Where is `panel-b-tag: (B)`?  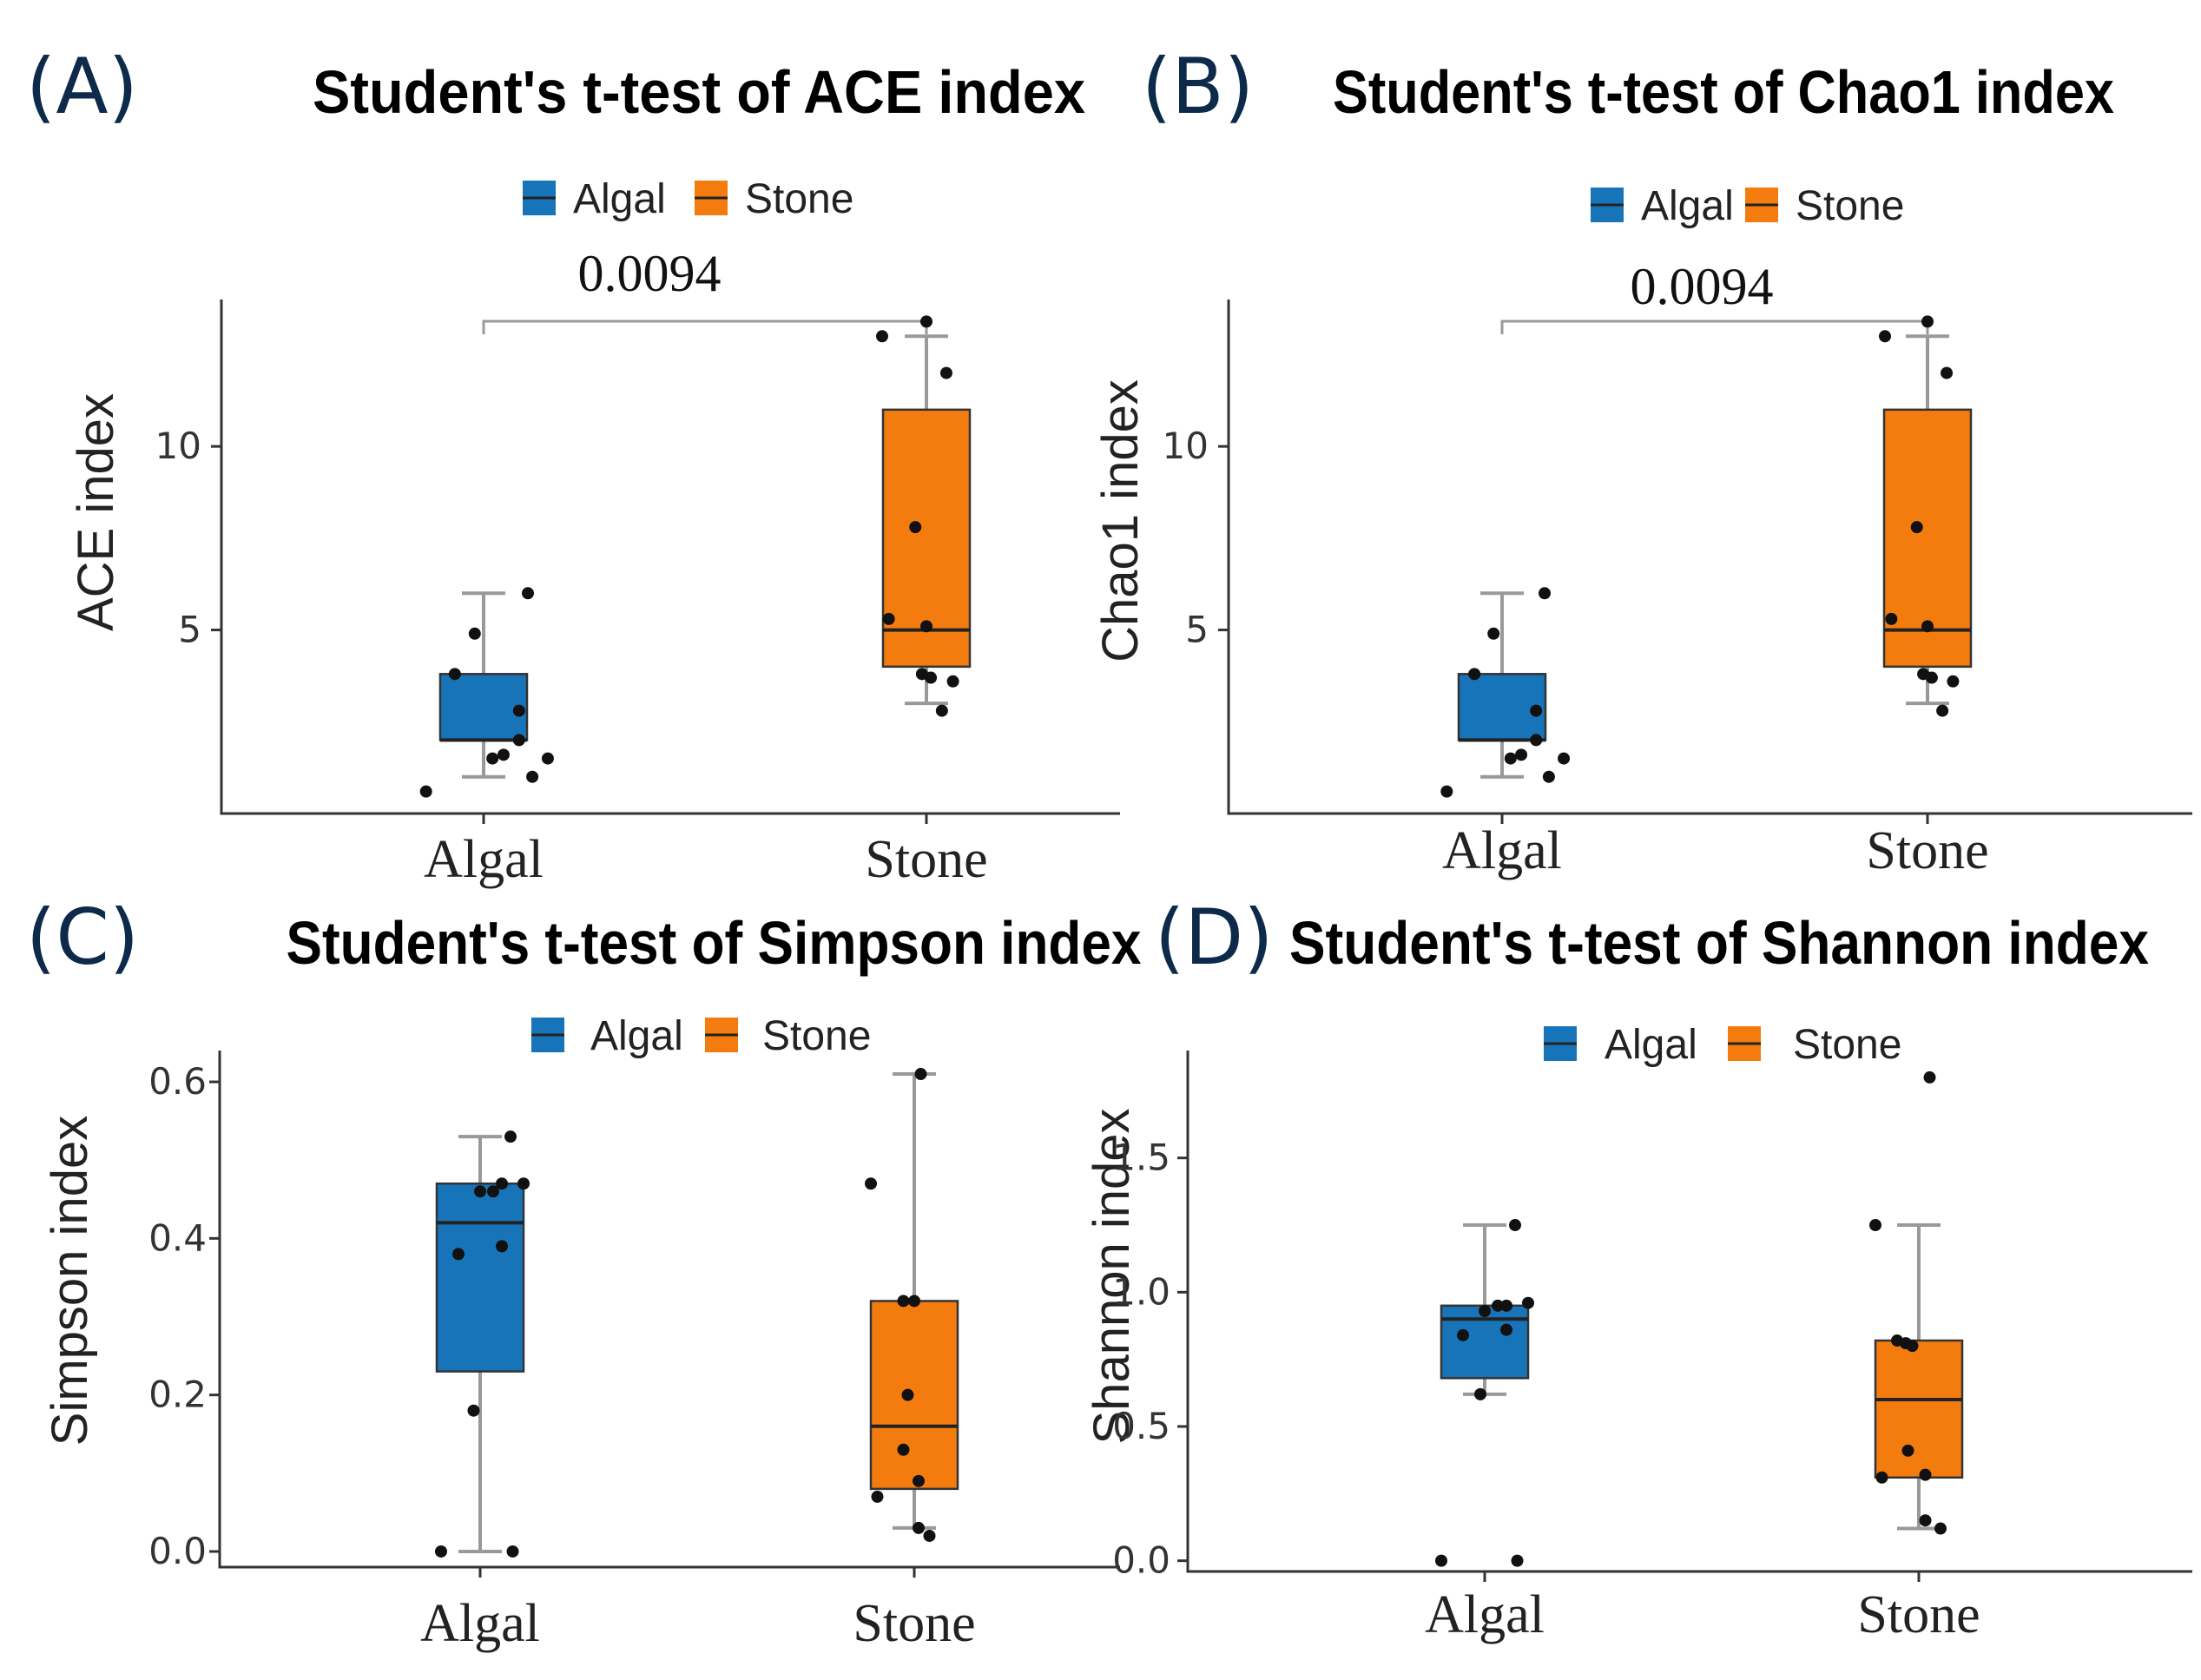 panel-b-tag: (B) is located at coordinates (1198, 86).